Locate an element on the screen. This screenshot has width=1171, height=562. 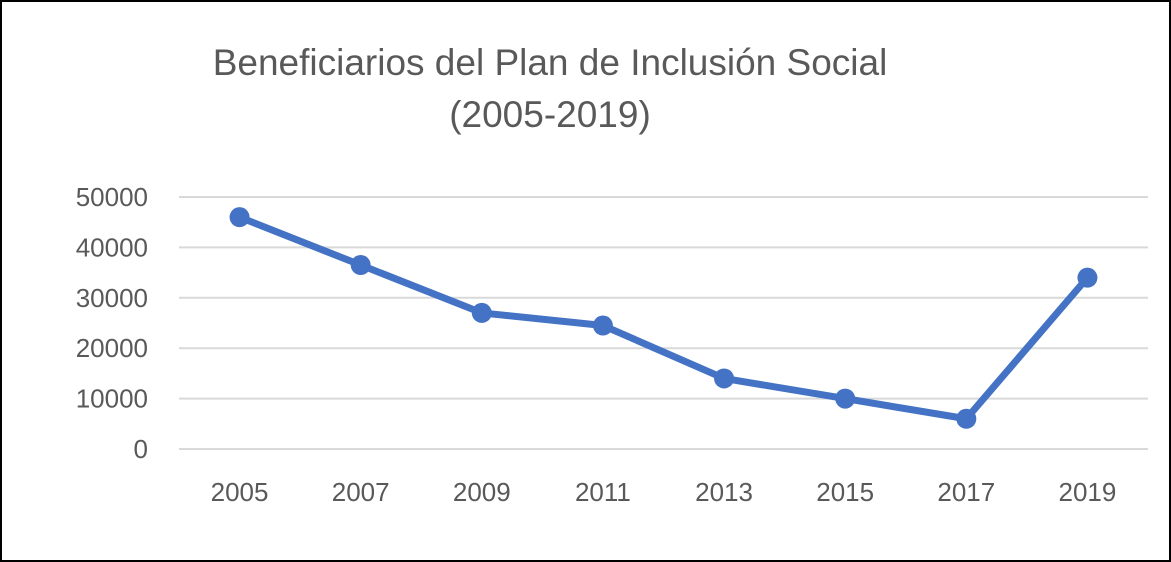
data-point-2007 is located at coordinates (360, 265).